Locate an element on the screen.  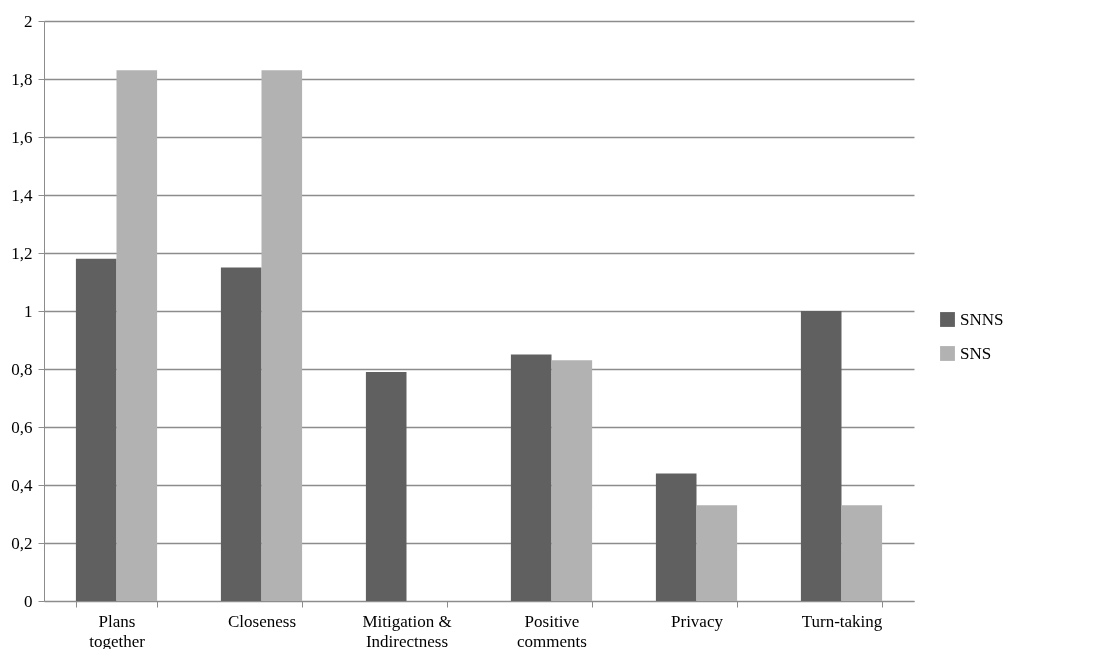
y-tick-label: 0,2 is located at coordinates (22, 543).